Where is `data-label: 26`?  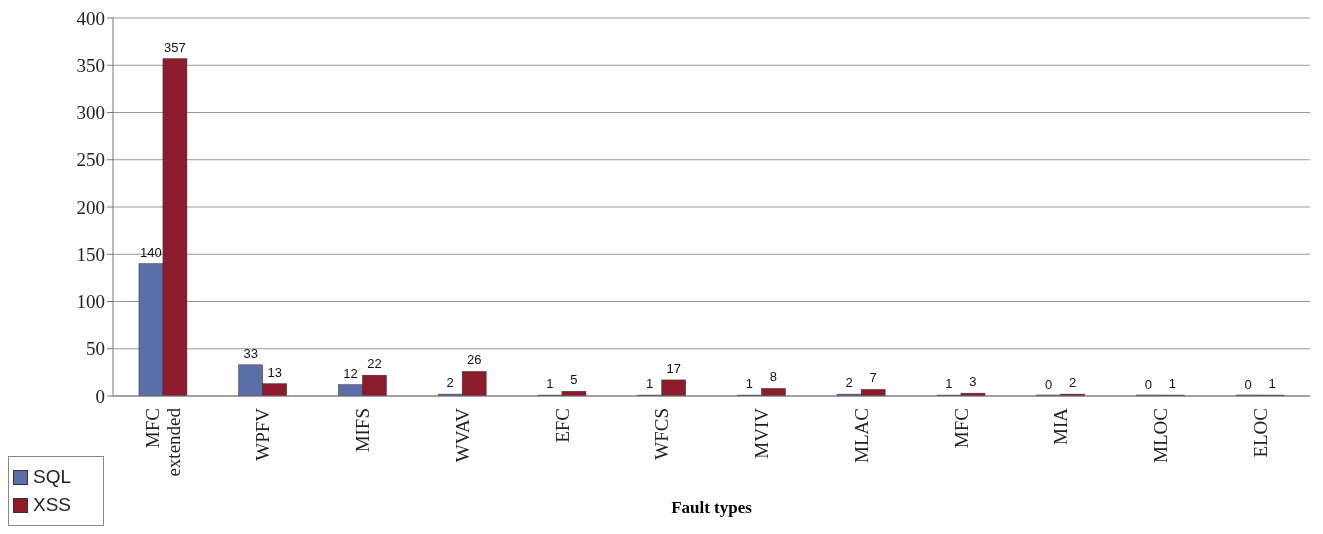
data-label: 26 is located at coordinates (474, 360).